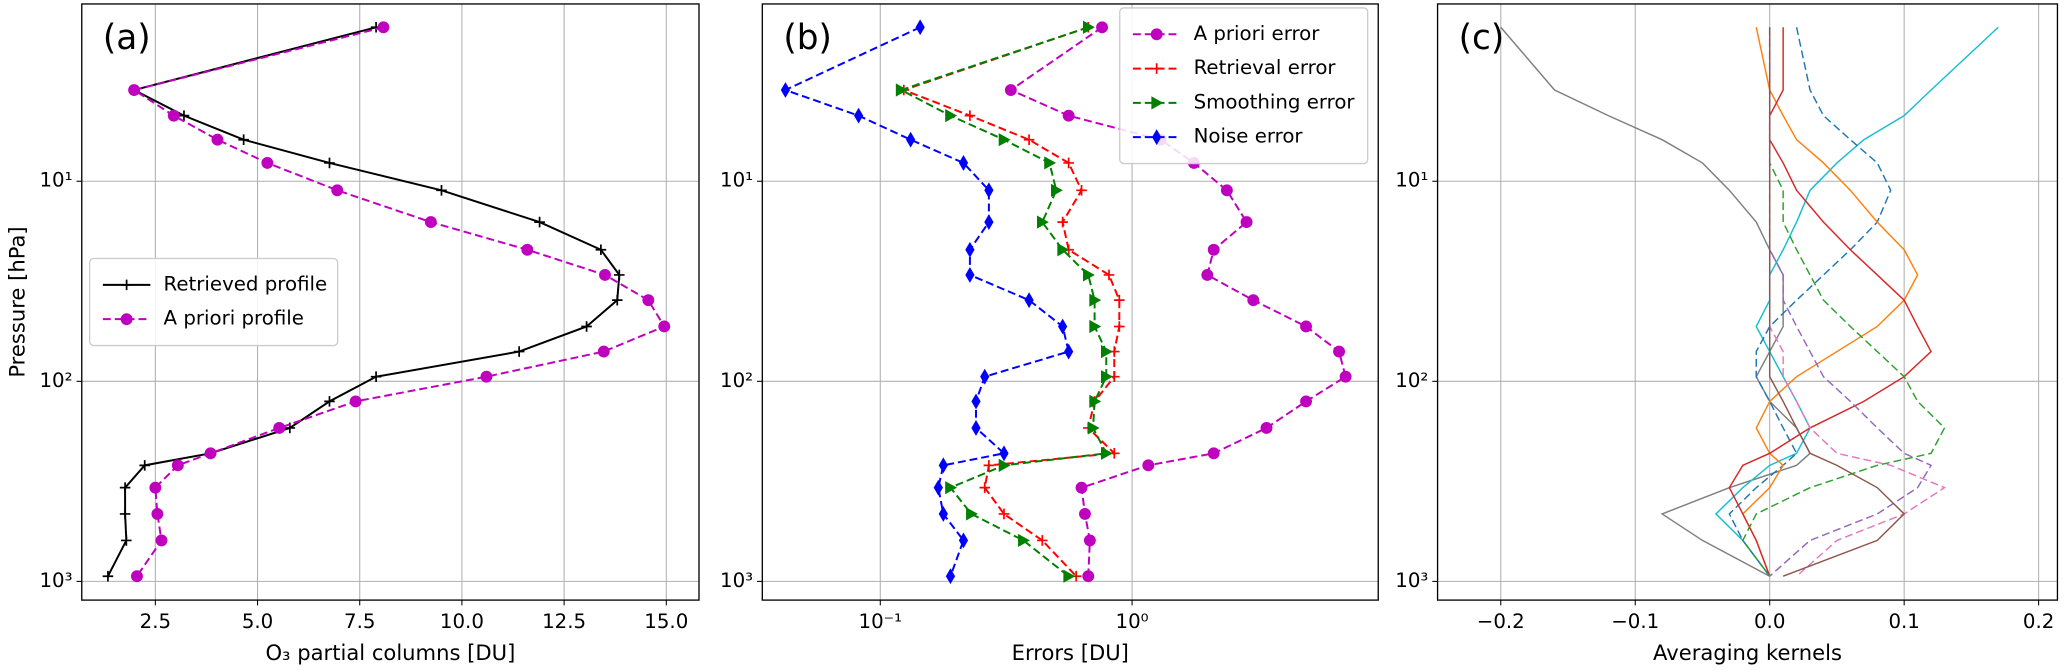 The height and width of the screenshot is (670, 2068). What do you see at coordinates (1482, 38) in the screenshot?
I see `panel-label: (c)` at bounding box center [1482, 38].